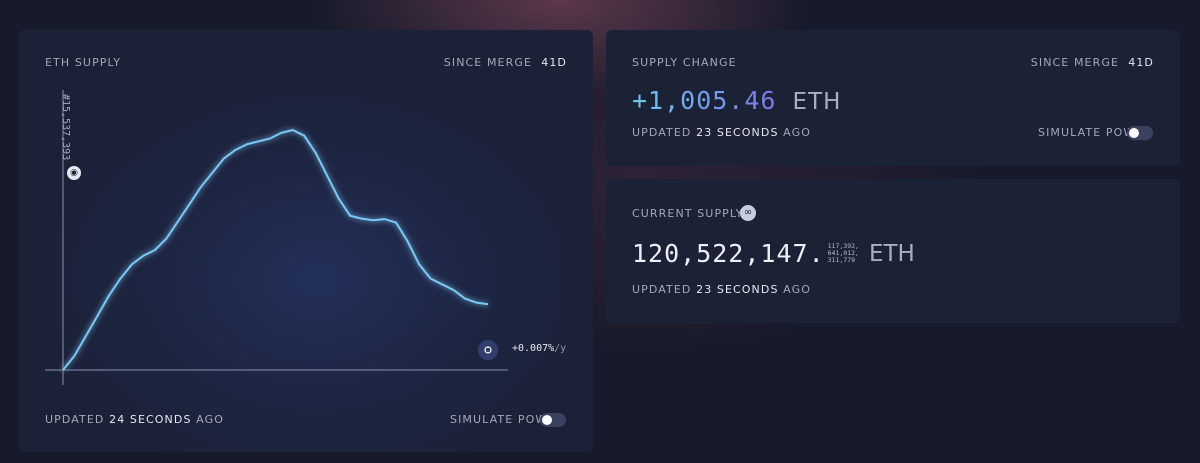  I want to click on supply-change-title: SUPPLY CHANGE, so click(684, 62).